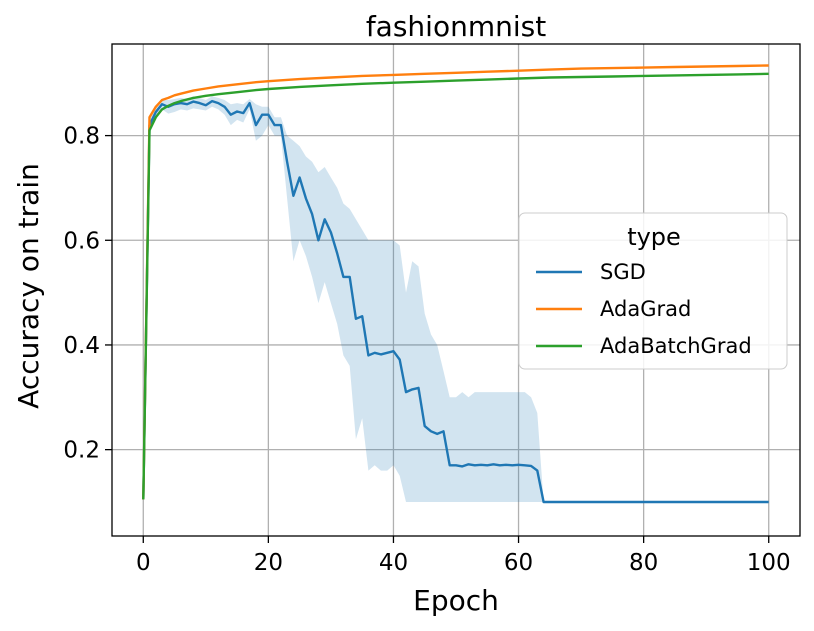 Image resolution: width=814 pixels, height=631 pixels. What do you see at coordinates (676, 346) in the screenshot?
I see `legend-label-adabatchgrad: AdaBatchGrad` at bounding box center [676, 346].